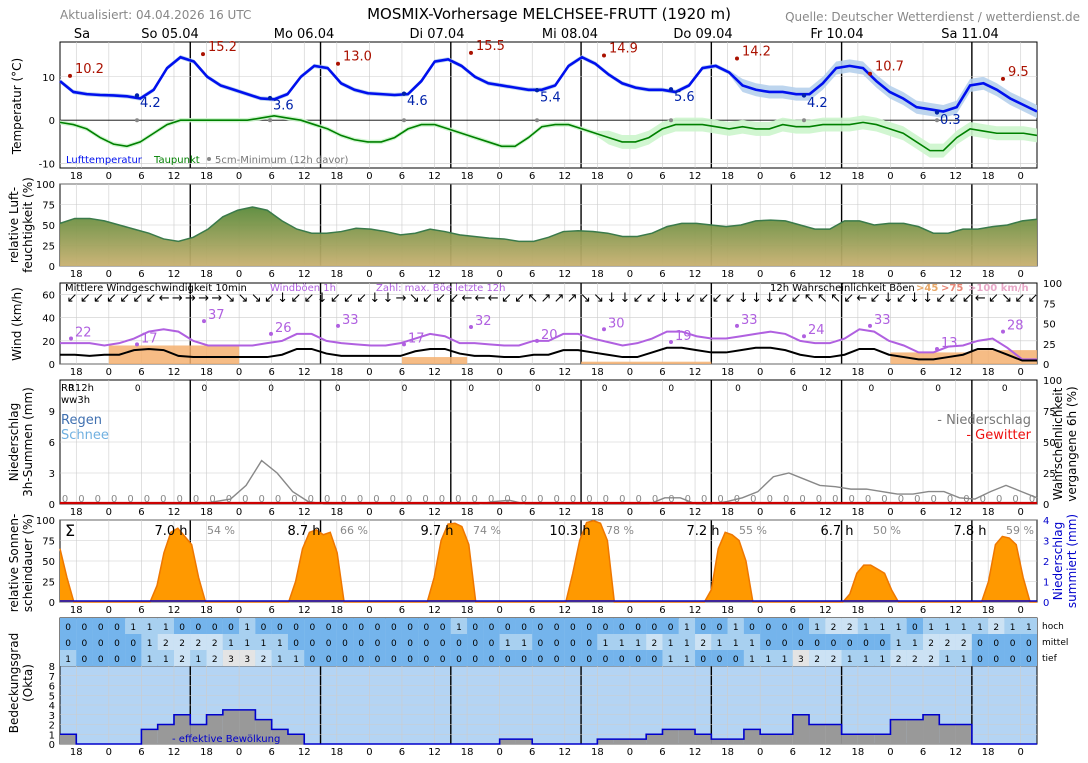 The image size is (1088, 763). What do you see at coordinates (931, 358) in the screenshot?
I see `gust-probability-bar` at bounding box center [931, 358].